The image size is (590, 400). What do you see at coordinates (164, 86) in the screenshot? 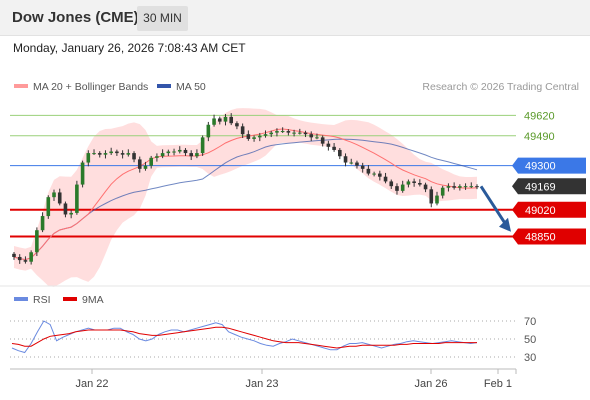
I see `ma50-legend-swatch` at bounding box center [164, 86].